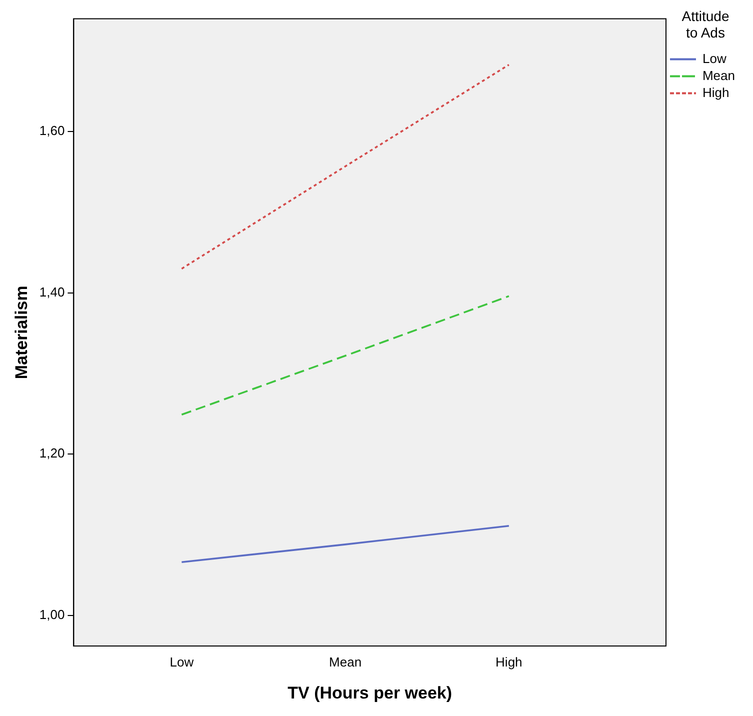  I want to click on legend-title: Attitude to Ads, so click(706, 24).